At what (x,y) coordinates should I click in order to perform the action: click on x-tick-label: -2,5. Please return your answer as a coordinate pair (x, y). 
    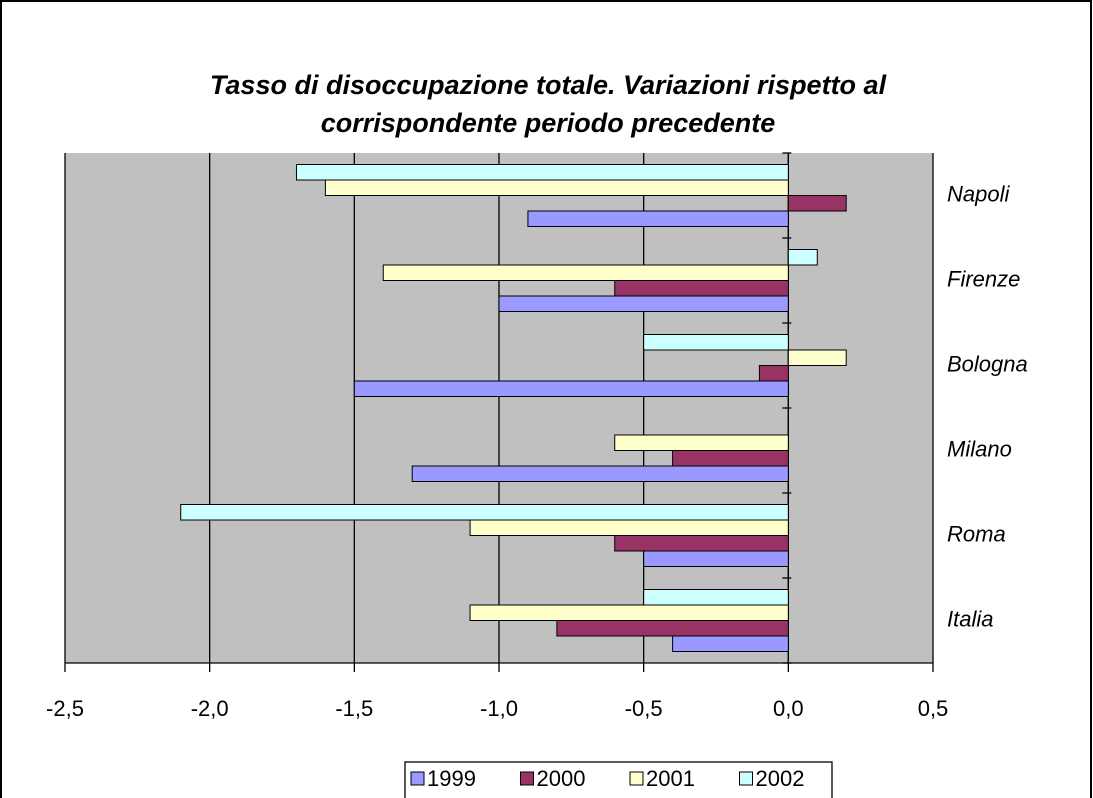
    Looking at the image, I should click on (65, 708).